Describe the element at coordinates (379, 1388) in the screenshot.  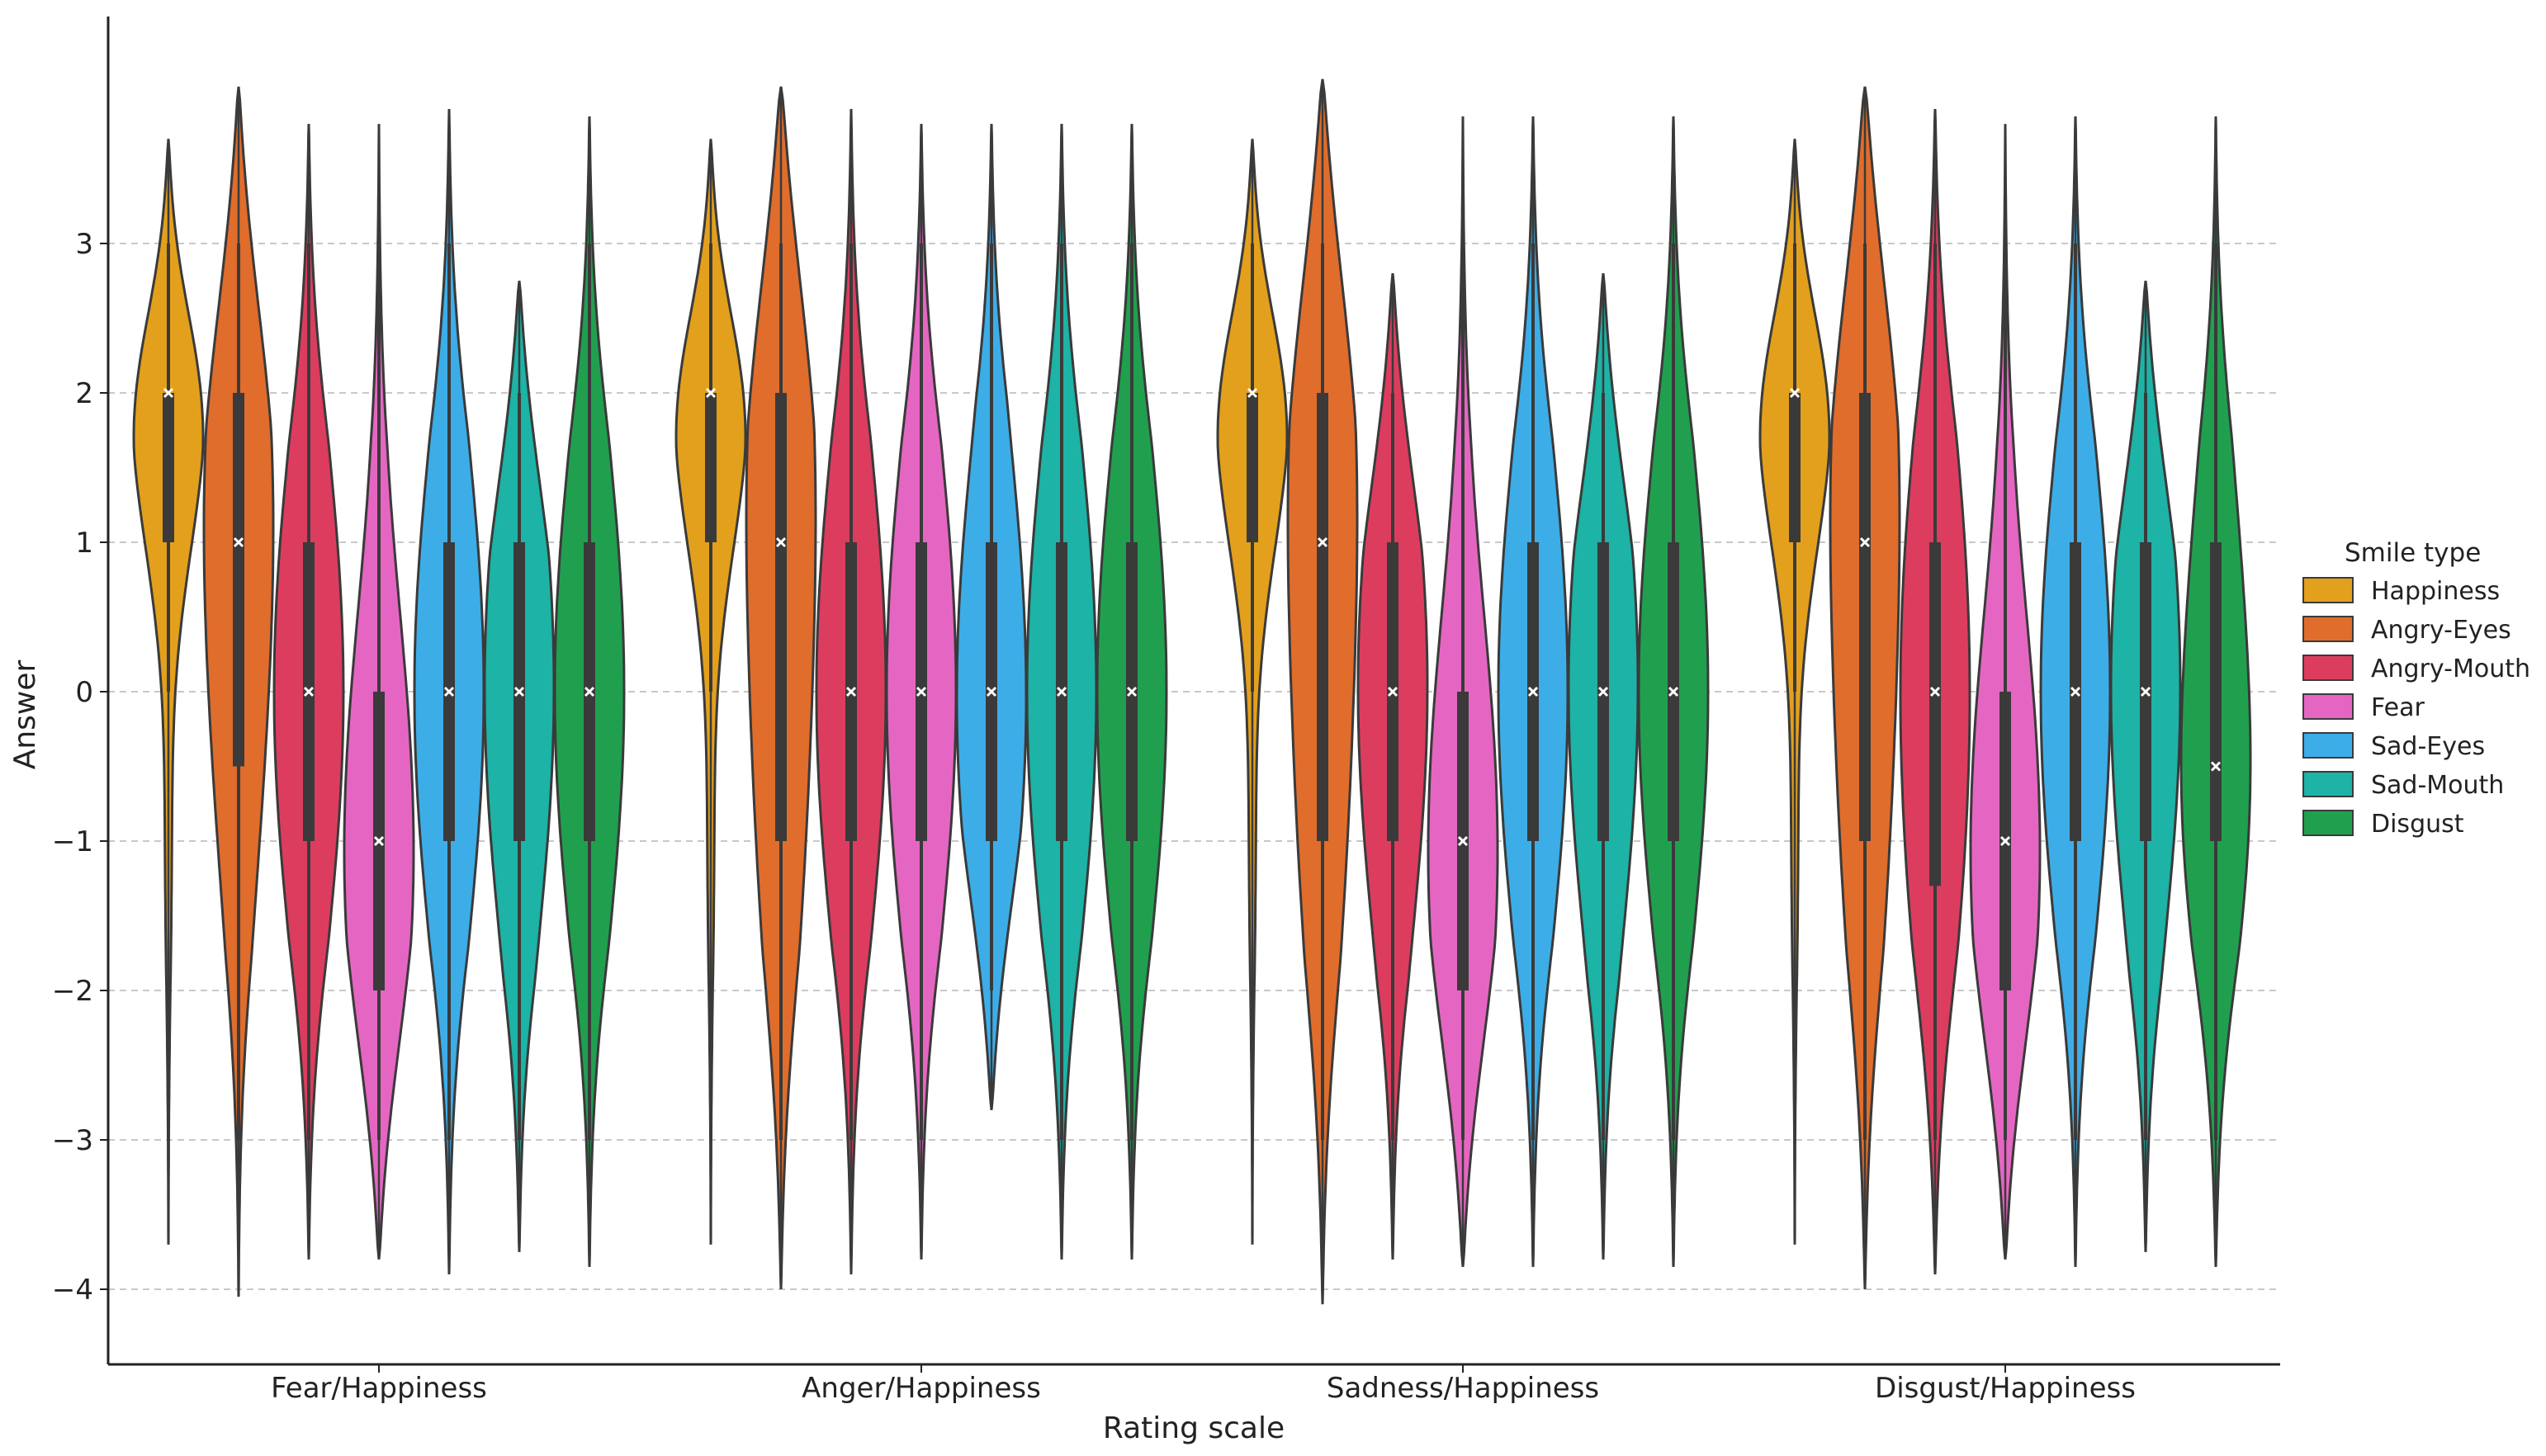
I see `x-tick-label: Fear/Happiness` at that location.